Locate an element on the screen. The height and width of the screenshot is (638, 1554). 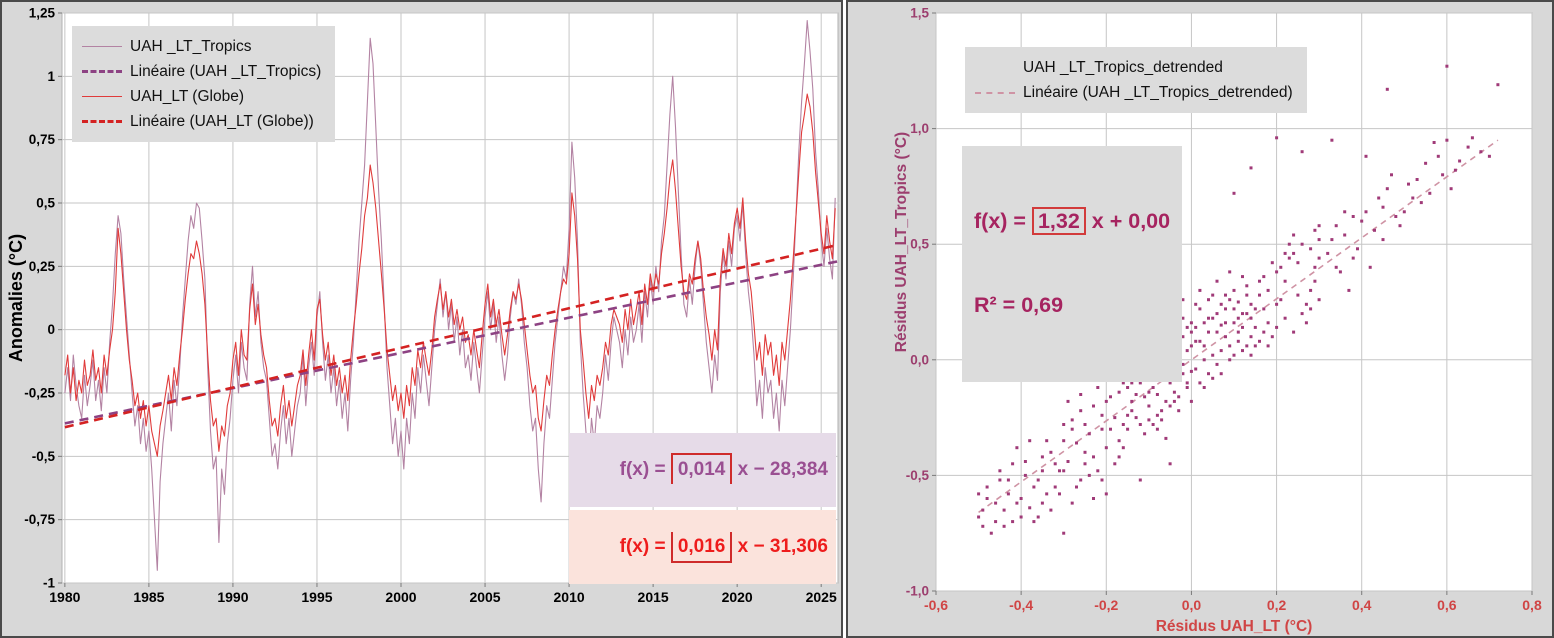
svg-text: 0,4 is located at coordinates (1362, 605).